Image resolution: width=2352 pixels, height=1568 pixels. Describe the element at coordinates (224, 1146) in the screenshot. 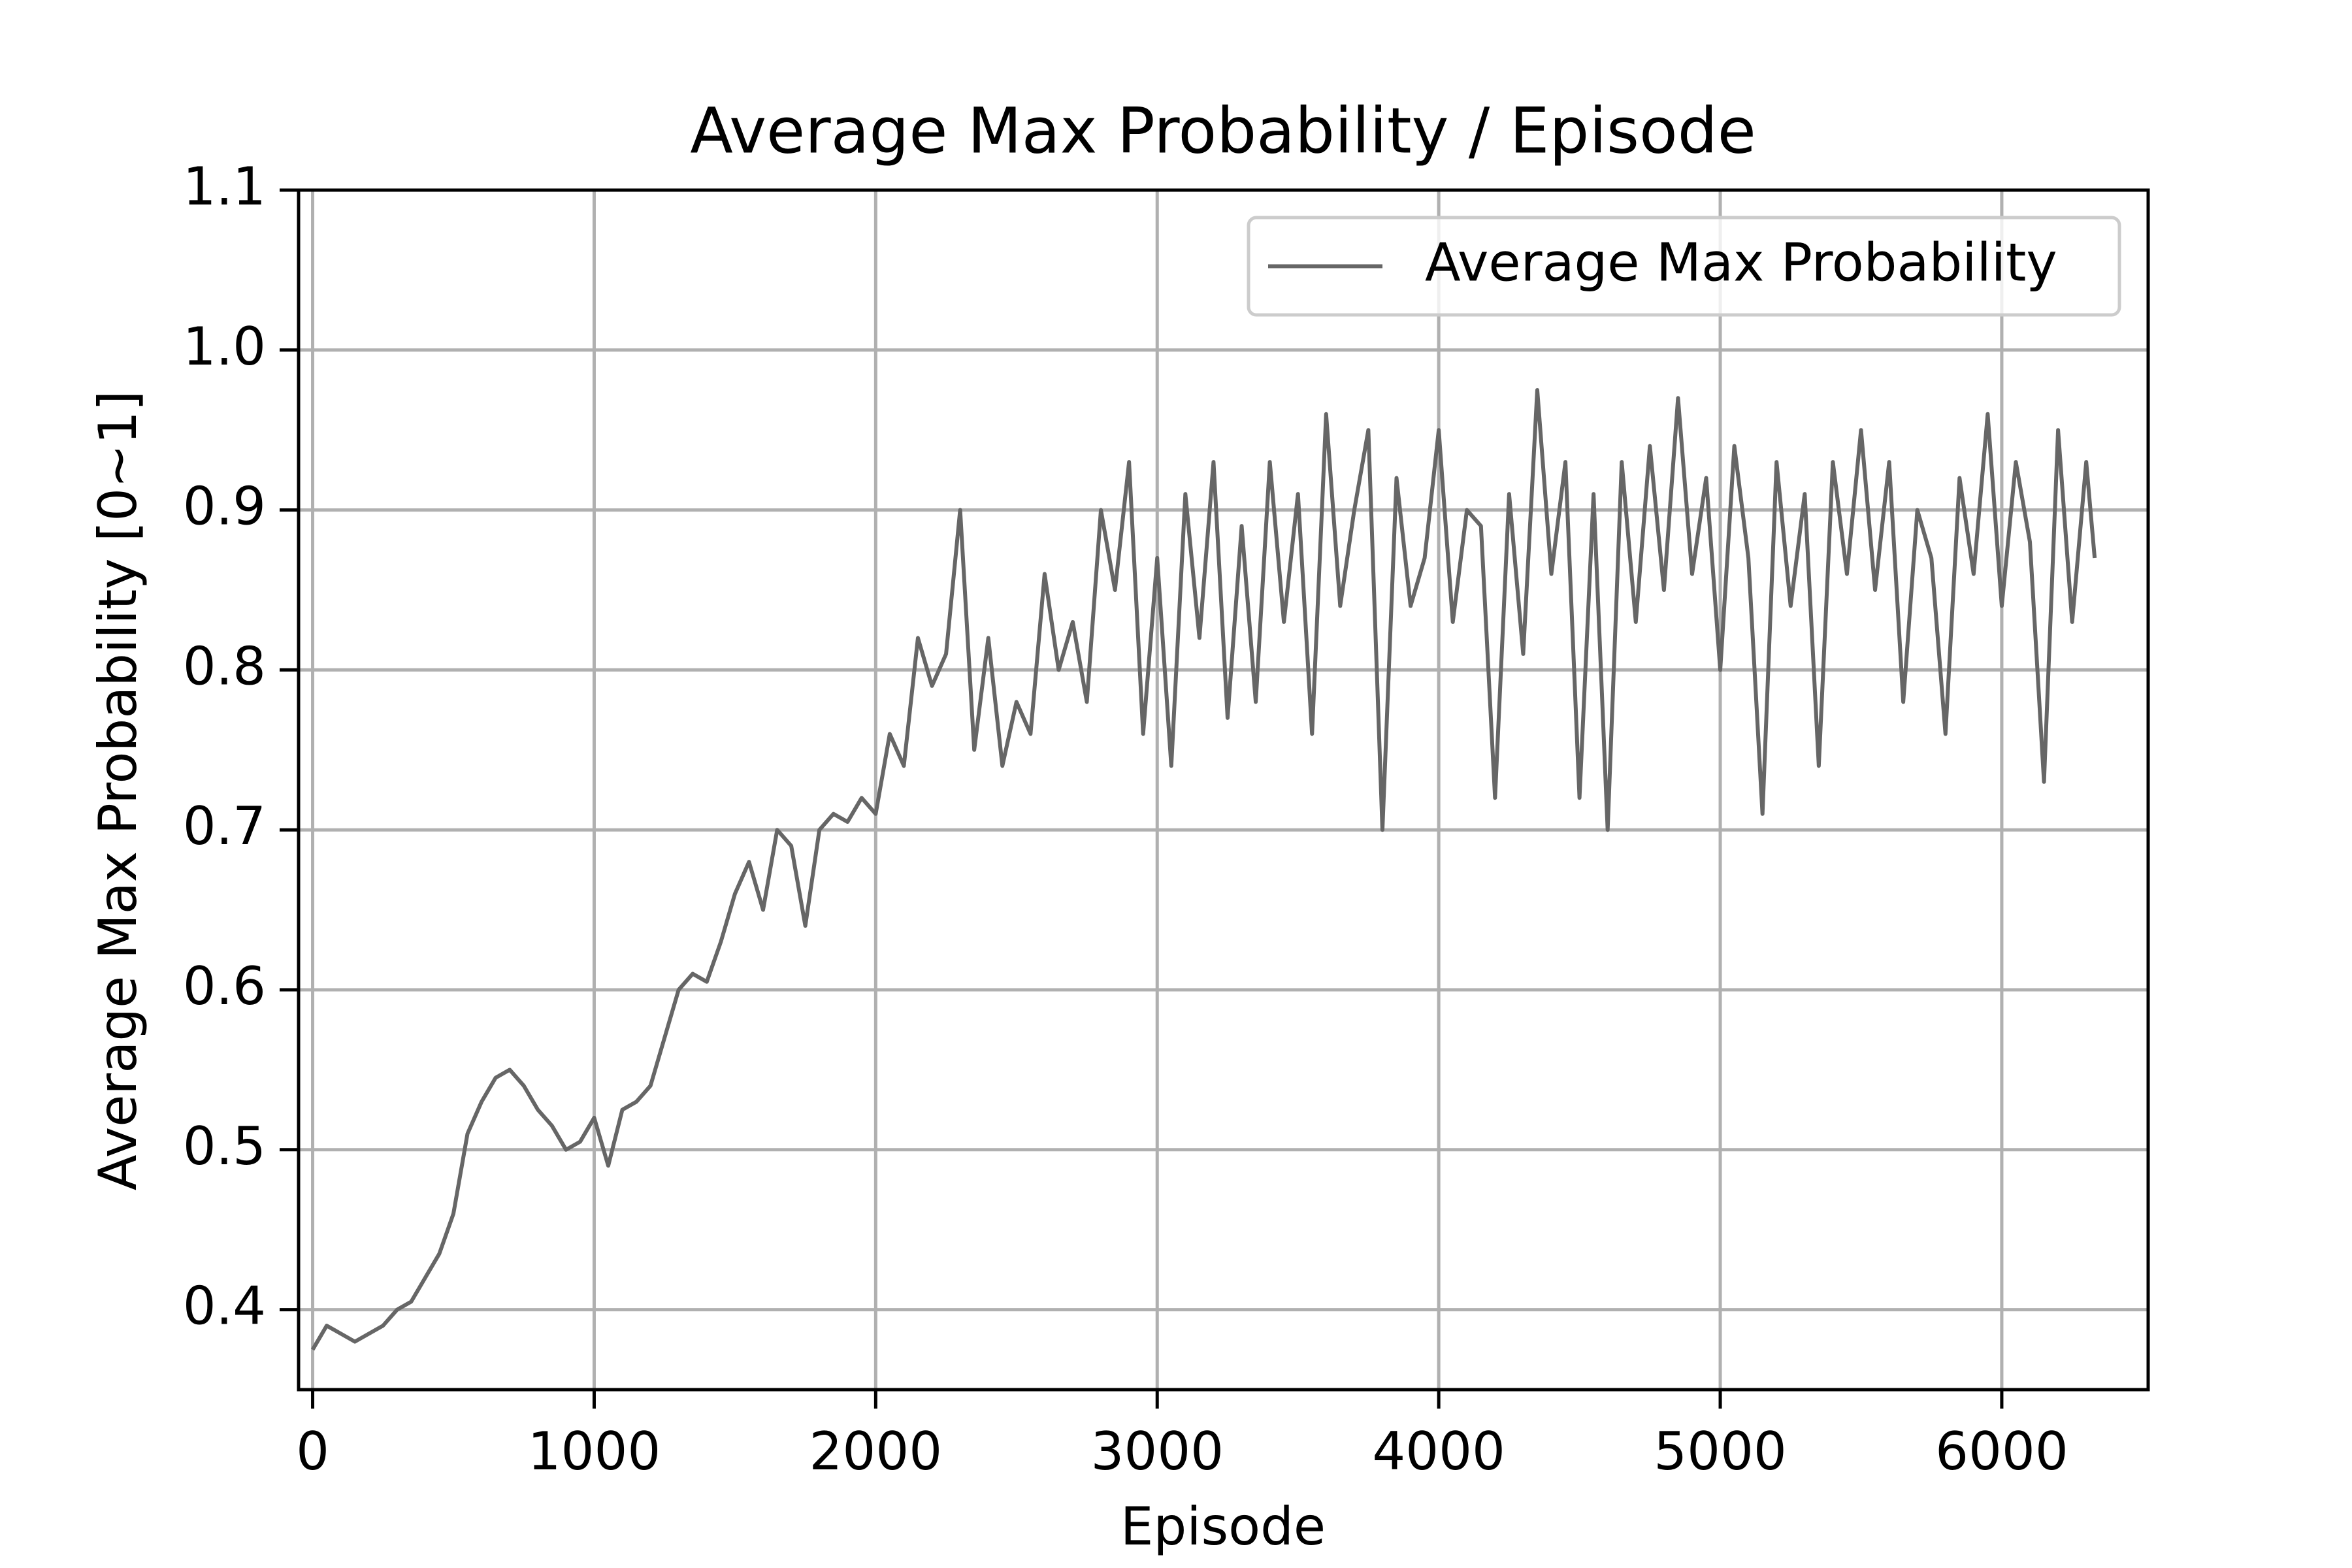

I see `y-tick-label: 0.5` at that location.